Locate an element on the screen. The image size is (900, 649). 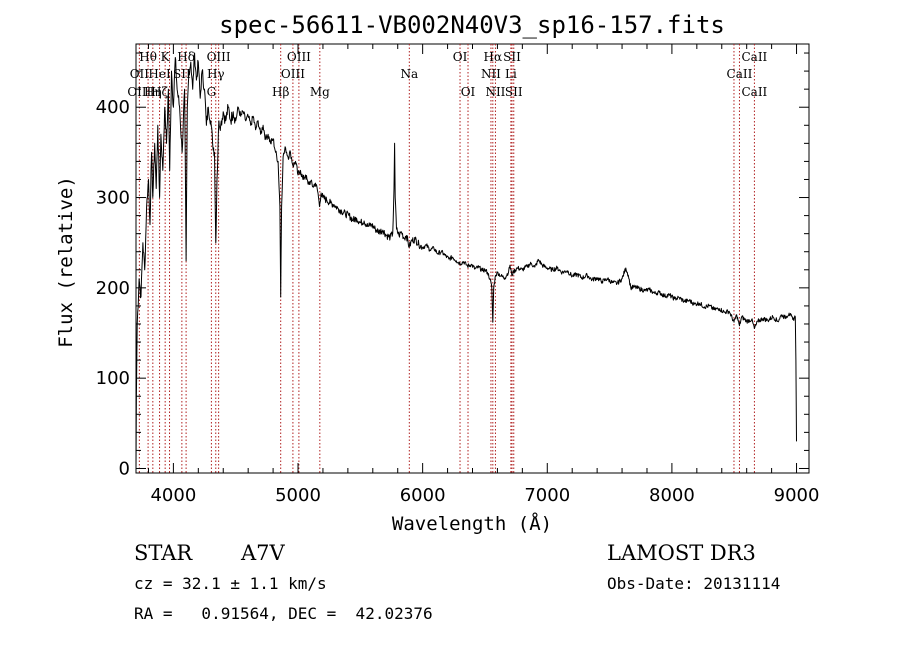
x-tick-label: 4000 is located at coordinates (173, 495).